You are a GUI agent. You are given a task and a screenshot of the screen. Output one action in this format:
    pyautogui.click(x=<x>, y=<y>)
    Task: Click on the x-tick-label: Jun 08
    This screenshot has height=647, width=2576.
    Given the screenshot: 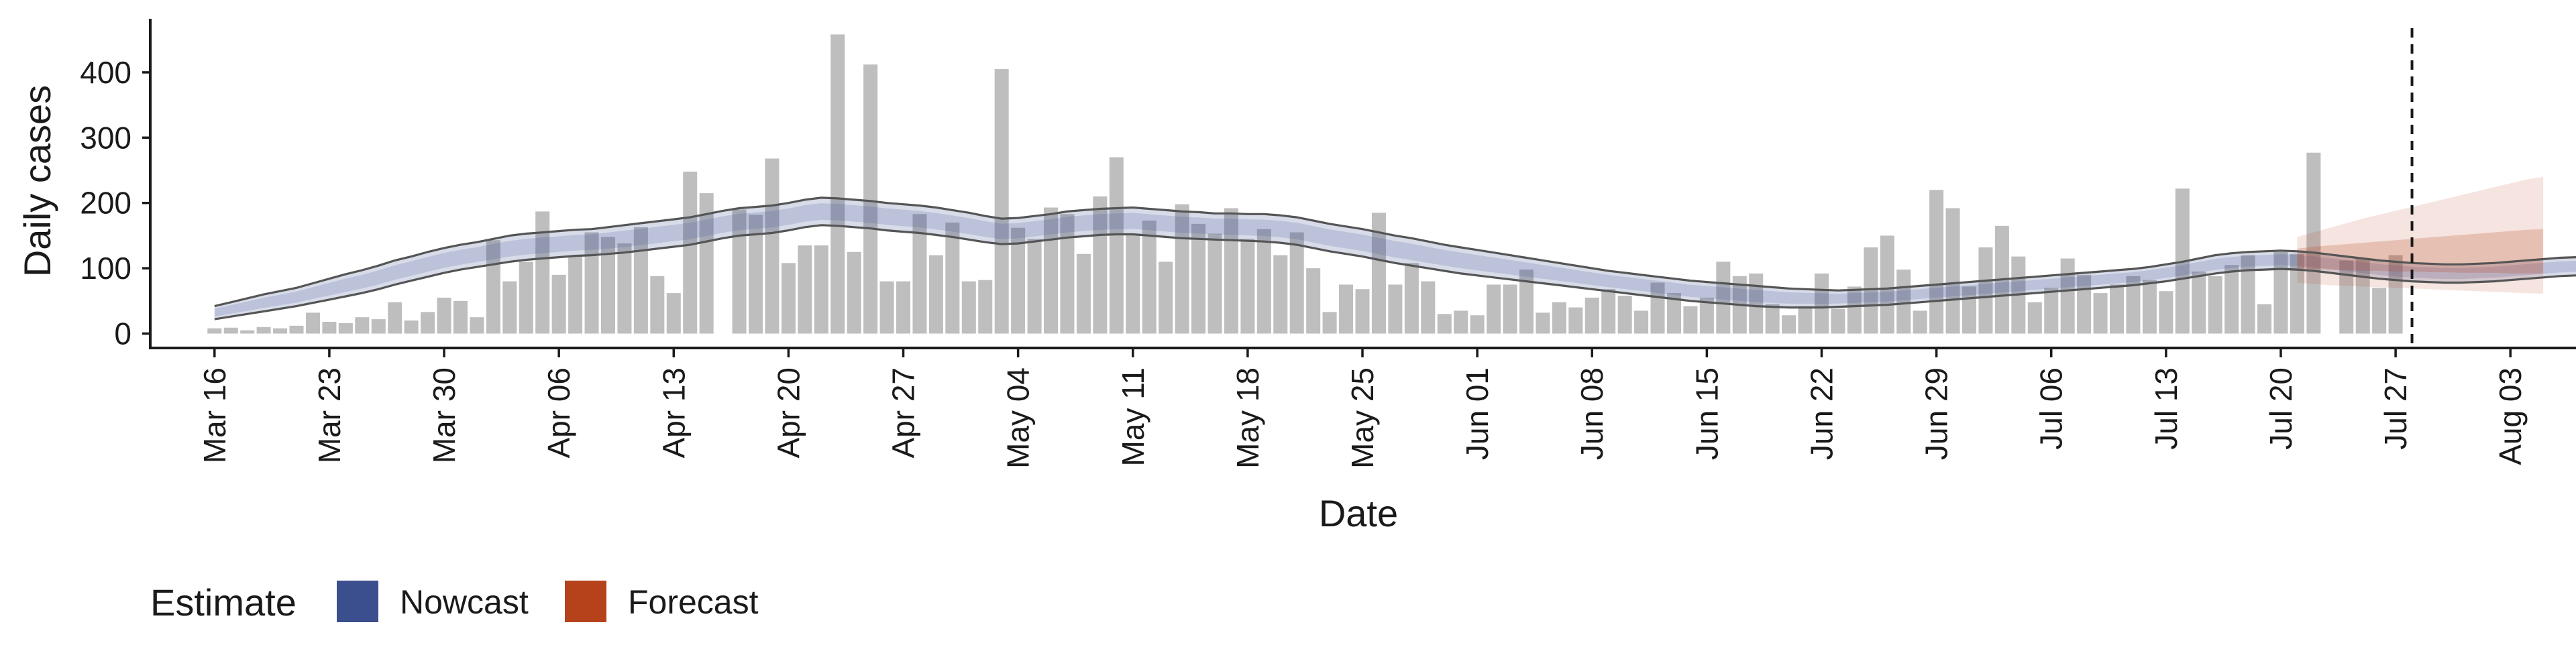 What is the action you would take?
    pyautogui.click(x=1591, y=414)
    